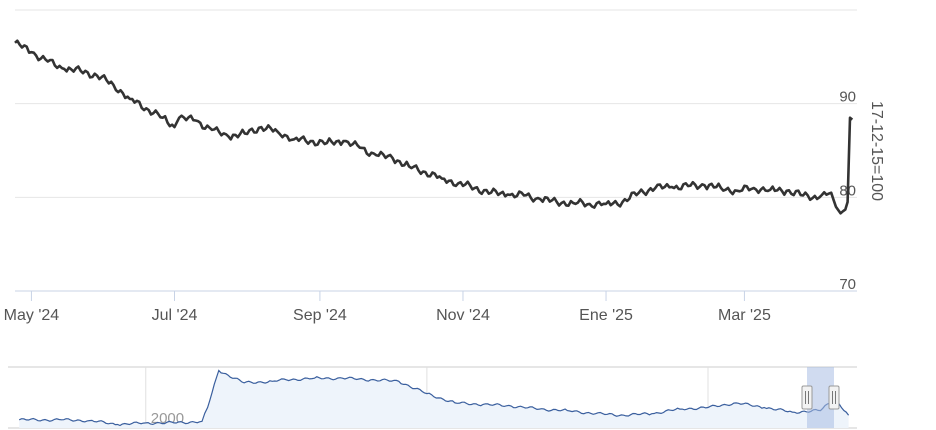  Describe the element at coordinates (32, 315) in the screenshot. I see `x-tick-label: May '24` at that location.